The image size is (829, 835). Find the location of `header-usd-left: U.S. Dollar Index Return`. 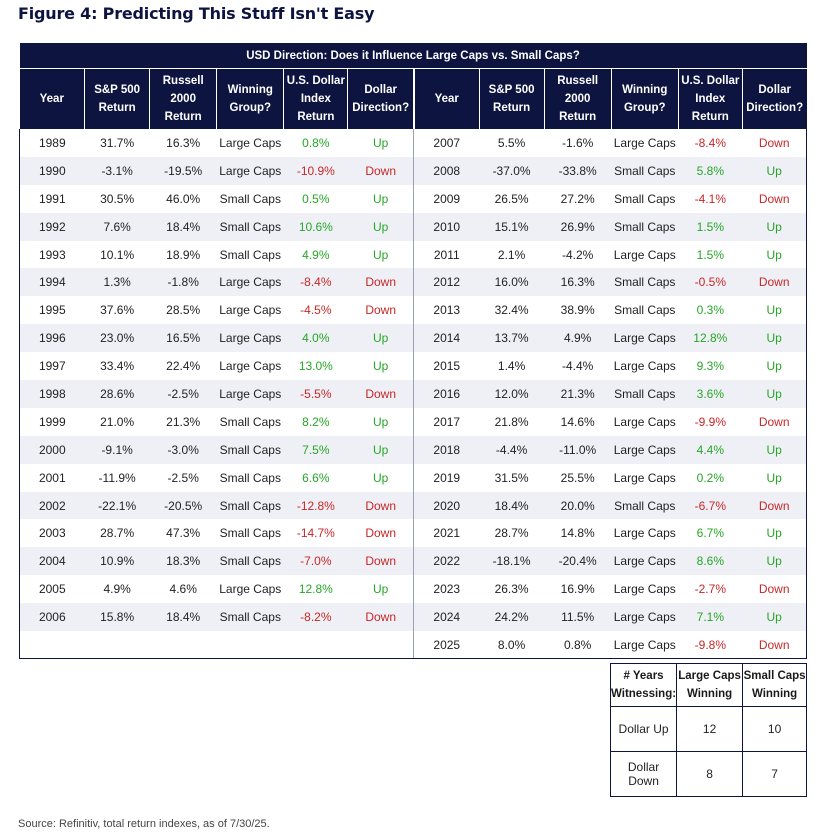

header-usd-left: U.S. Dollar Index Return is located at coordinates (315, 98).